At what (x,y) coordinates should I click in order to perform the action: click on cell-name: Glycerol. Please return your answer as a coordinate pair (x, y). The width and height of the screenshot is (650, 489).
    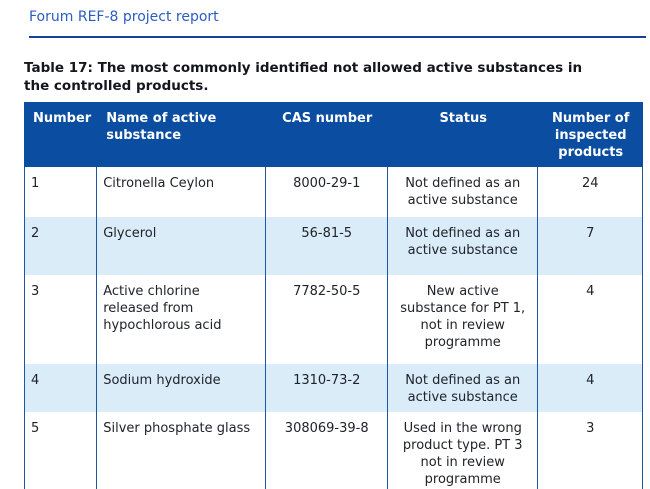
    Looking at the image, I should click on (182, 246).